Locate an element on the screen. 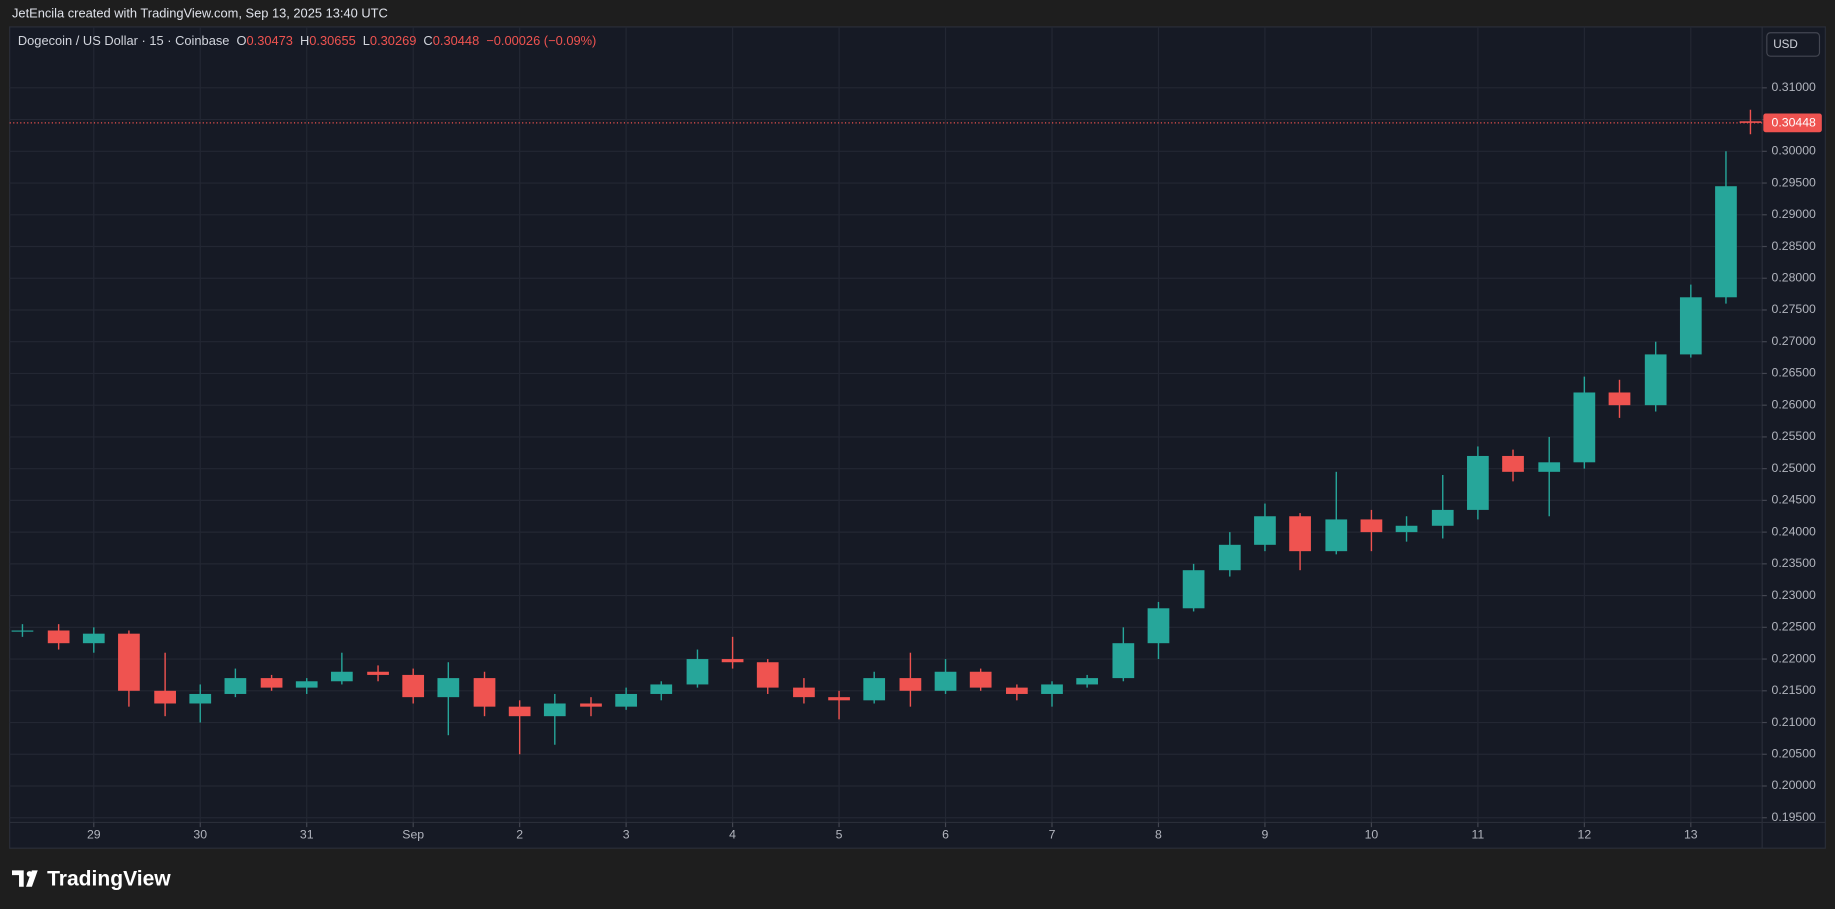 This screenshot has height=909, width=1835. y-tick-label: 0.23000 is located at coordinates (1794, 595).